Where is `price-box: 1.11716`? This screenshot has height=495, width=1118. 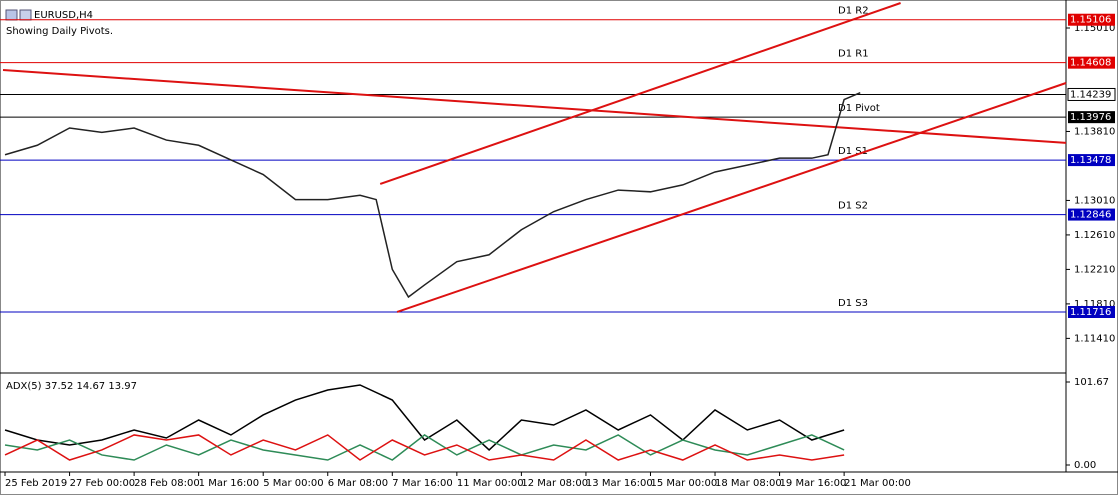 price-box: 1.11716 is located at coordinates (1091, 311).